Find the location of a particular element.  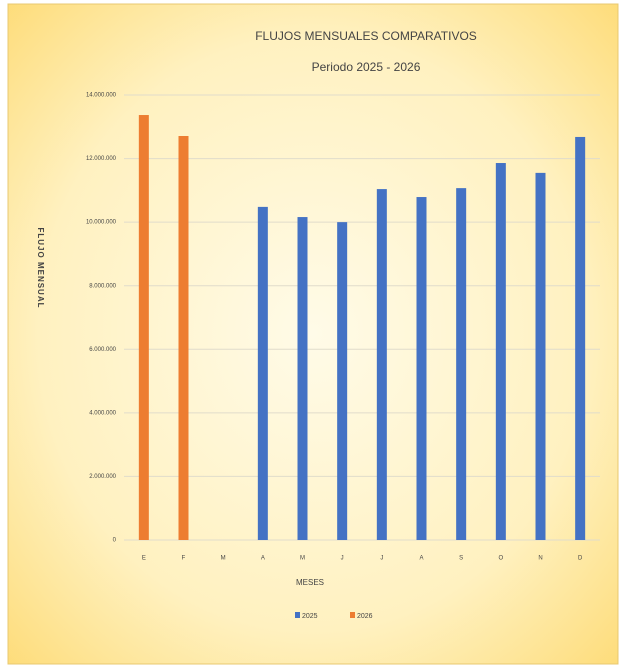

x-tick-label: O is located at coordinates (500, 559).